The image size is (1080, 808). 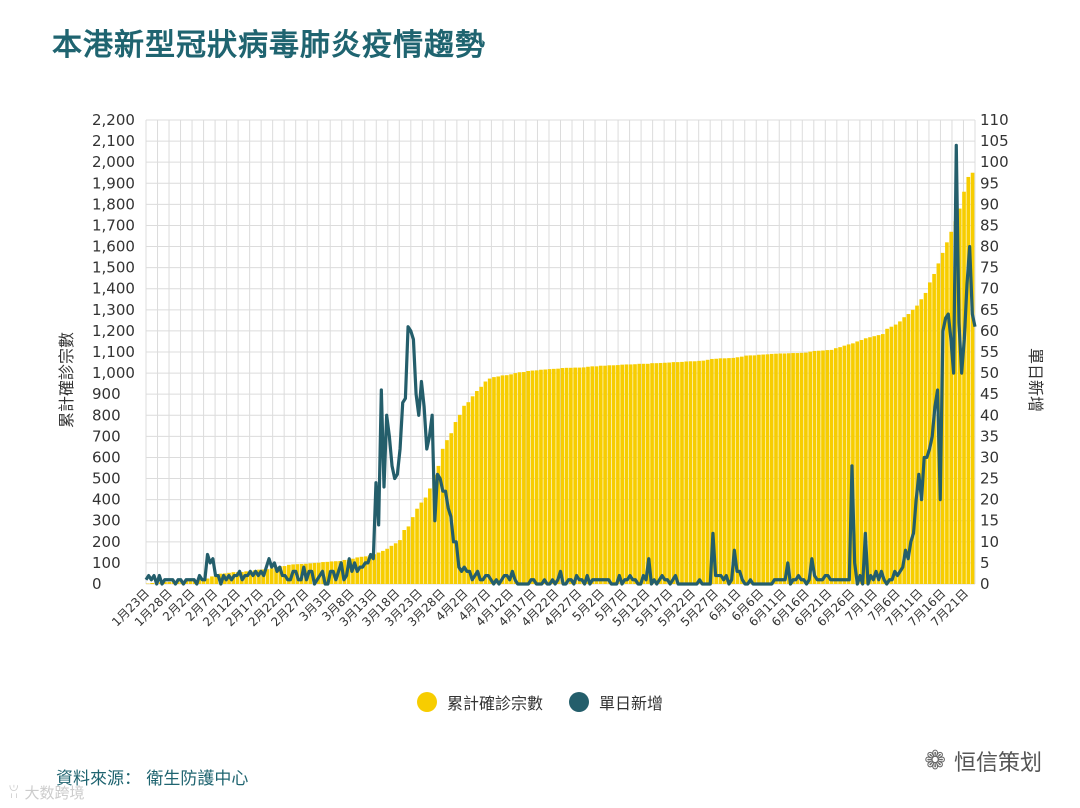 I want to click on right-tick-label: 35, so click(x=989, y=436).